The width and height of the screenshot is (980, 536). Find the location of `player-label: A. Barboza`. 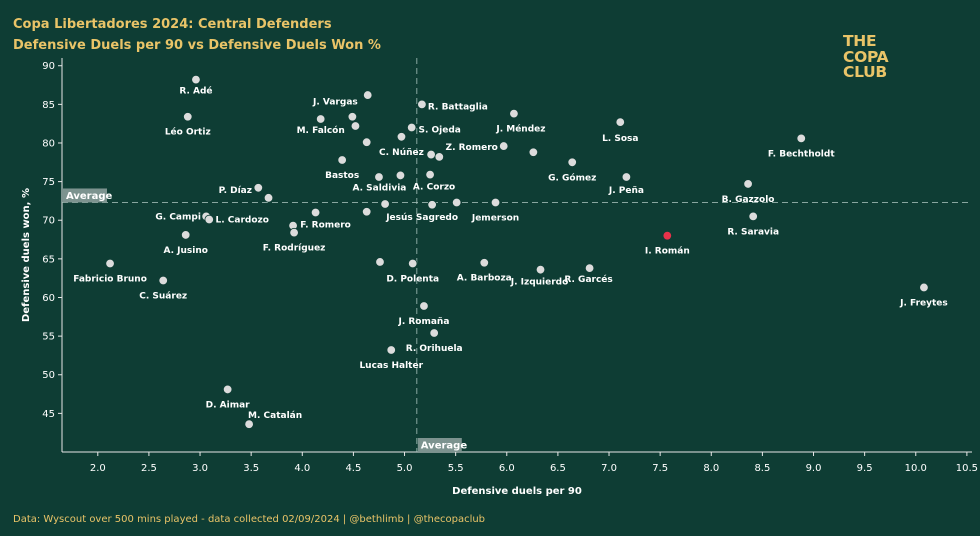

player-label: A. Barboza is located at coordinates (484, 279).